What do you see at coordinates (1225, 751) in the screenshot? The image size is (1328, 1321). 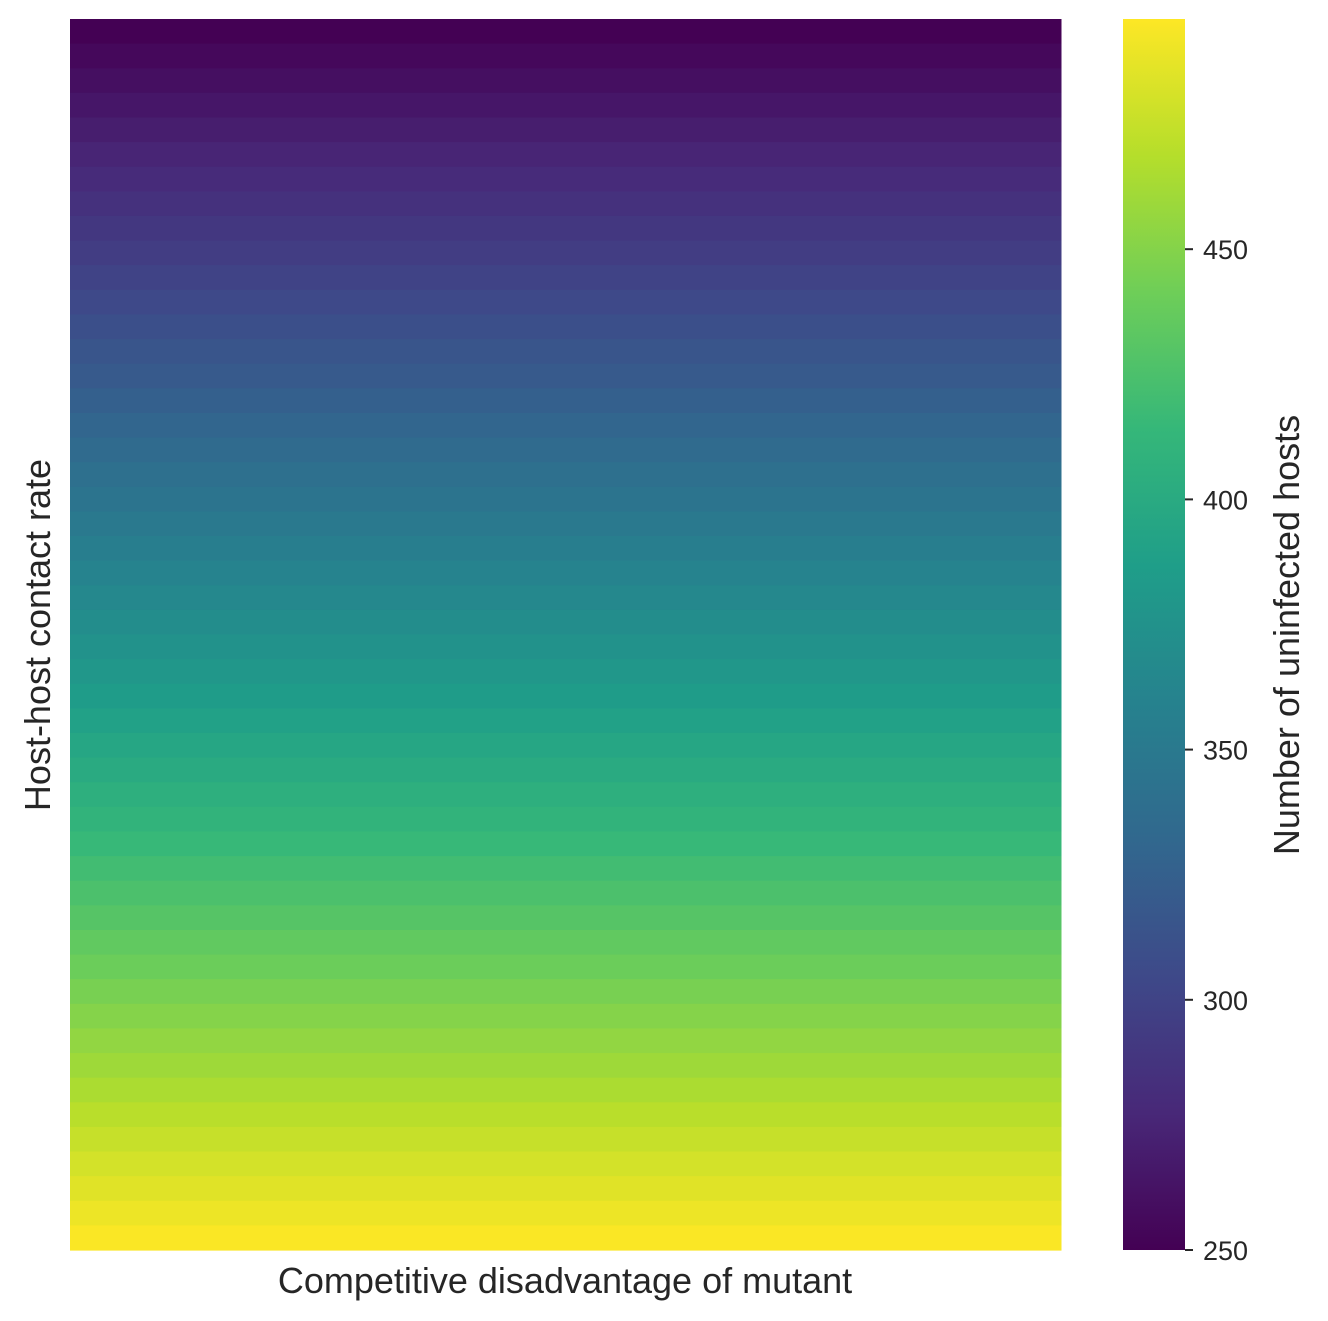 I see `colorbar-tick-label: 350` at bounding box center [1225, 751].